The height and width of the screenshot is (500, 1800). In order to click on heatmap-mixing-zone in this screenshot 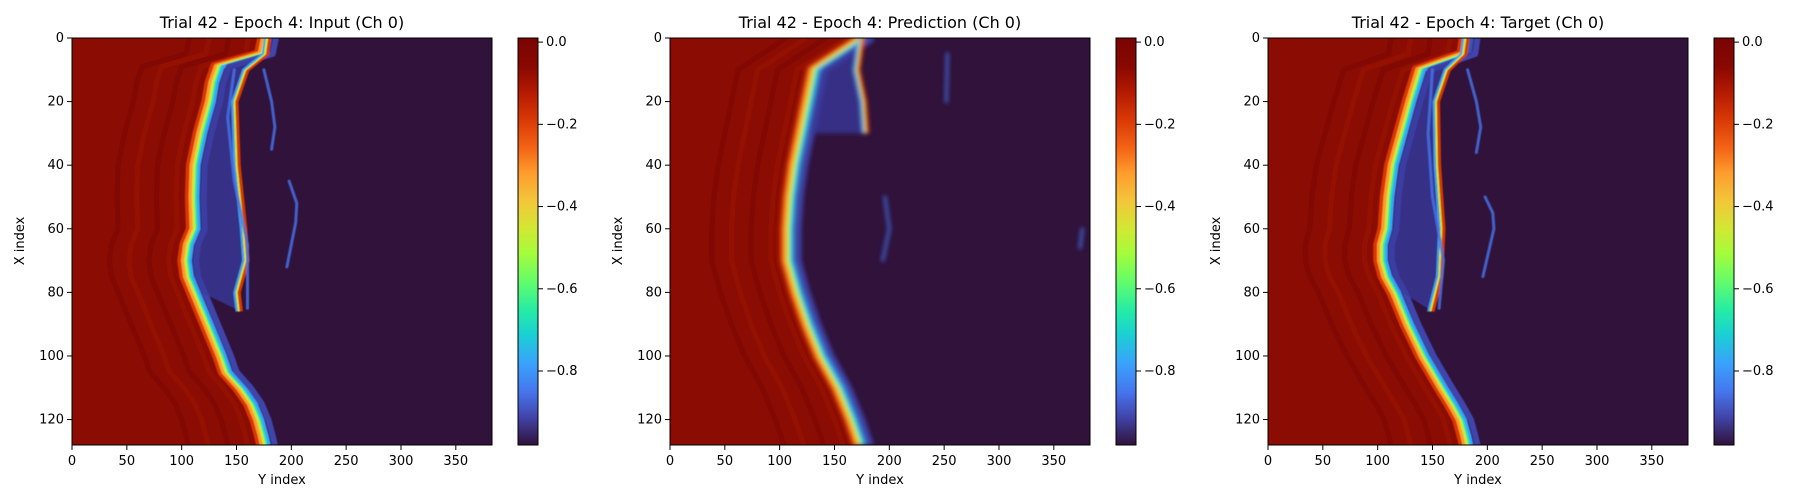, I will do `click(839, 86)`.